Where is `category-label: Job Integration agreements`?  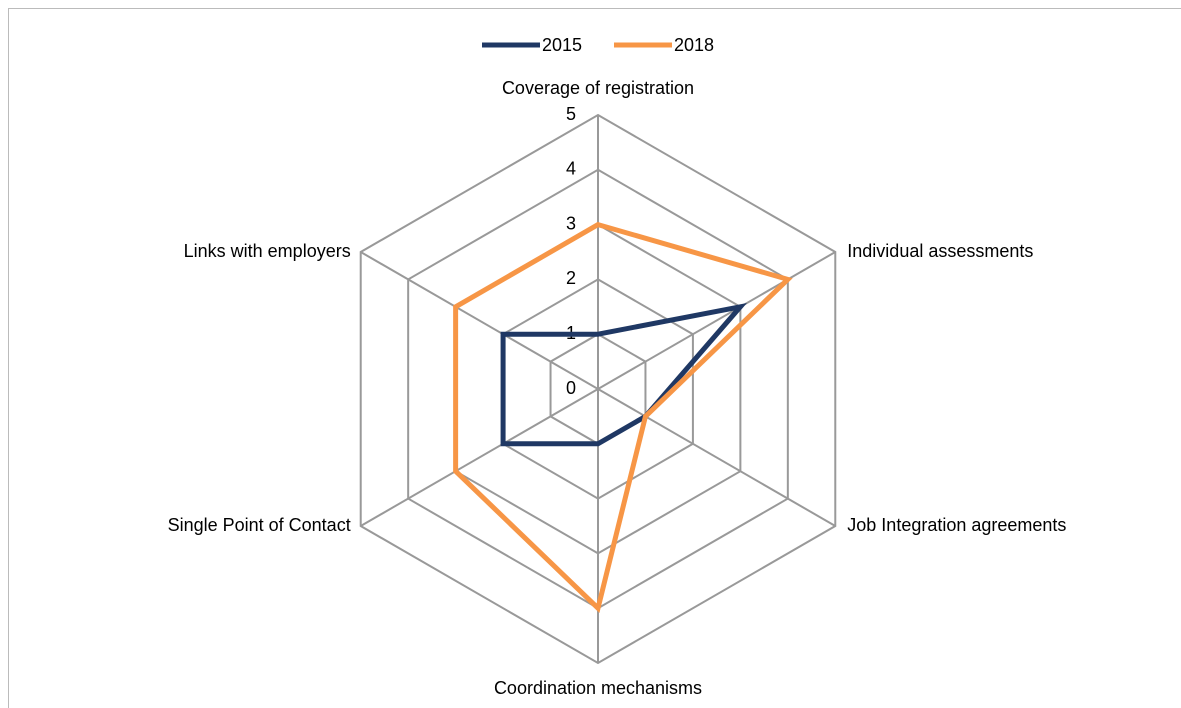 category-label: Job Integration agreements is located at coordinates (956, 525).